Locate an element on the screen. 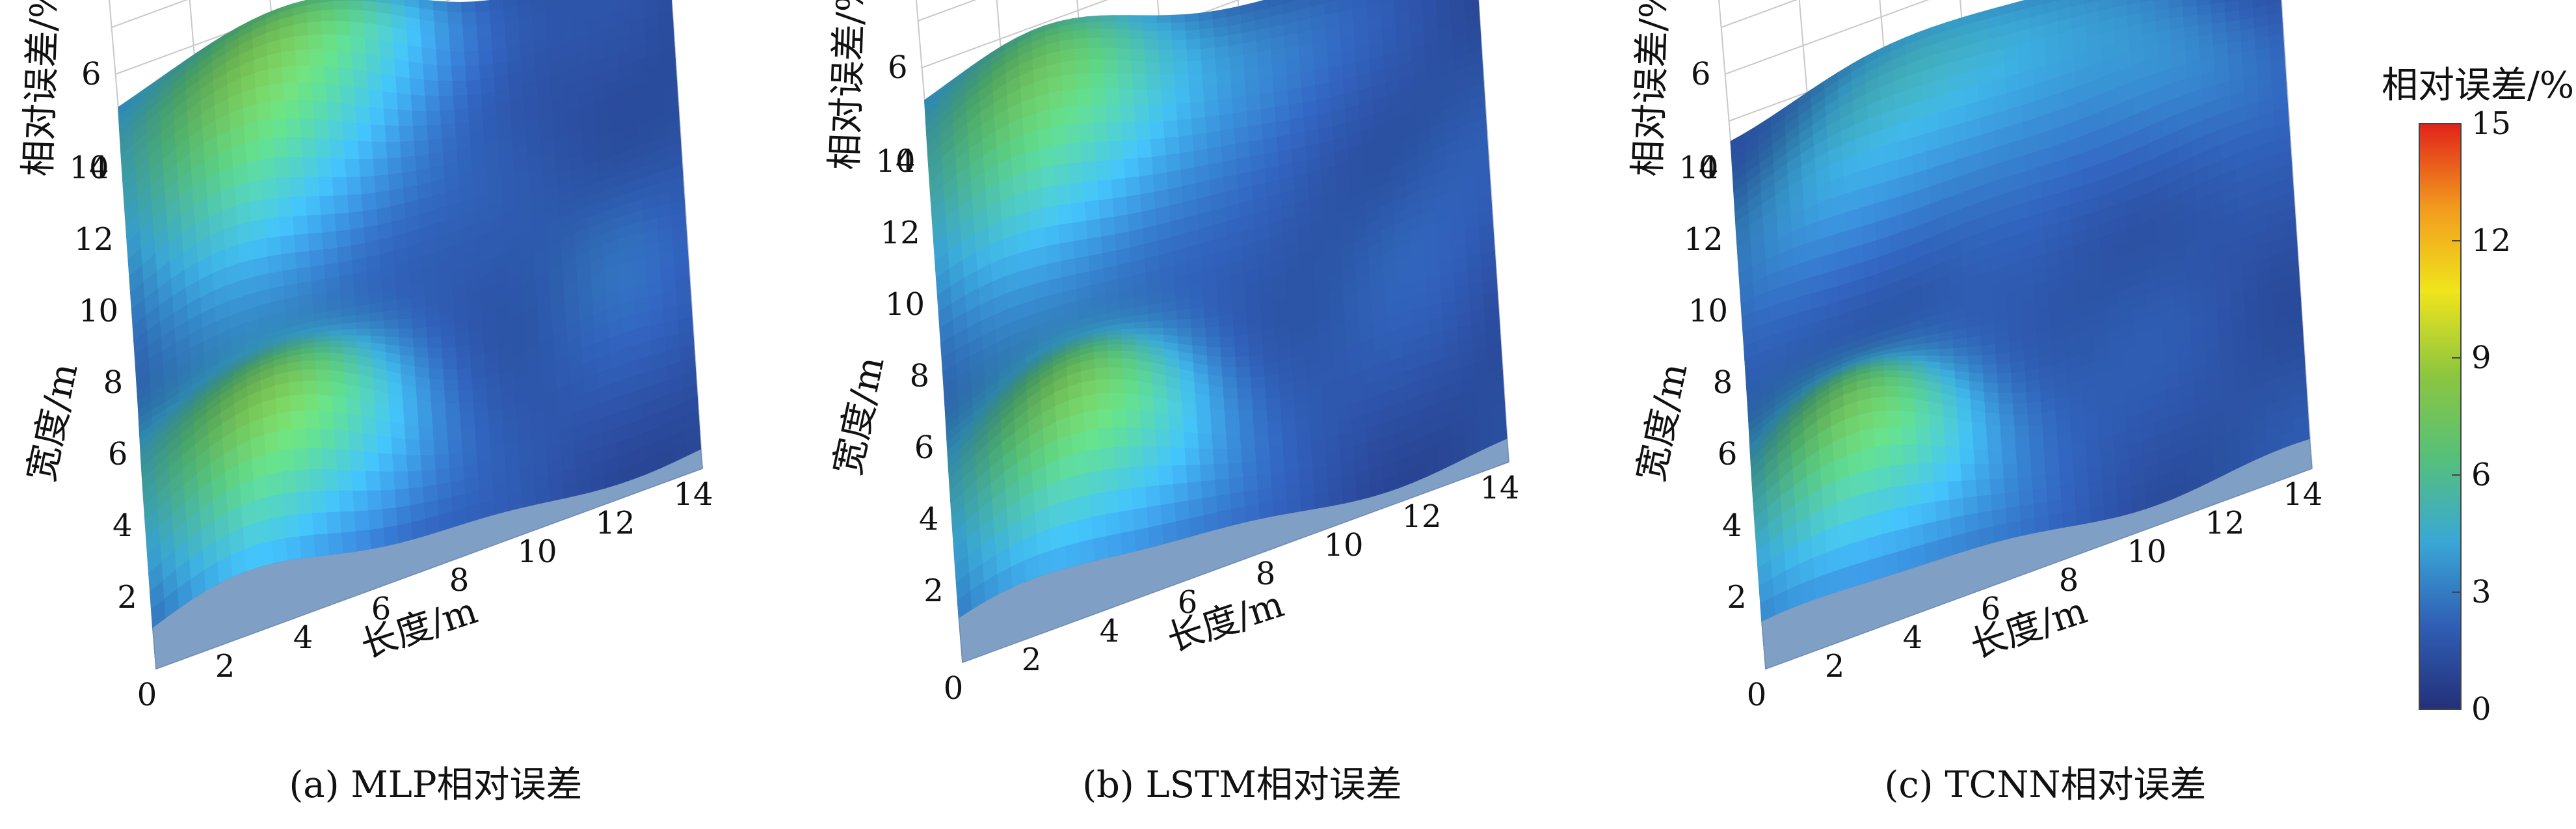  colorbar-tick-label: 0 is located at coordinates (2481, 709).